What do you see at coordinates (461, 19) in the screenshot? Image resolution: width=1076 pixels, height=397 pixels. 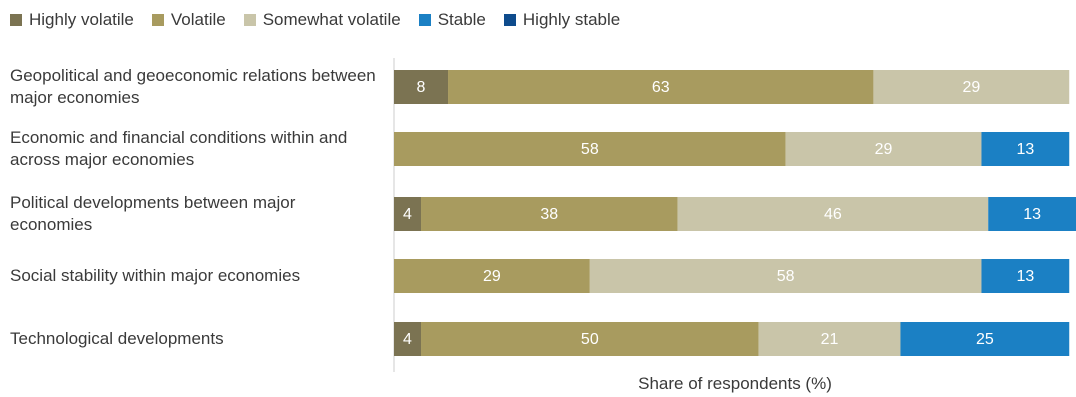 I see `legend-label: Stable` at bounding box center [461, 19].